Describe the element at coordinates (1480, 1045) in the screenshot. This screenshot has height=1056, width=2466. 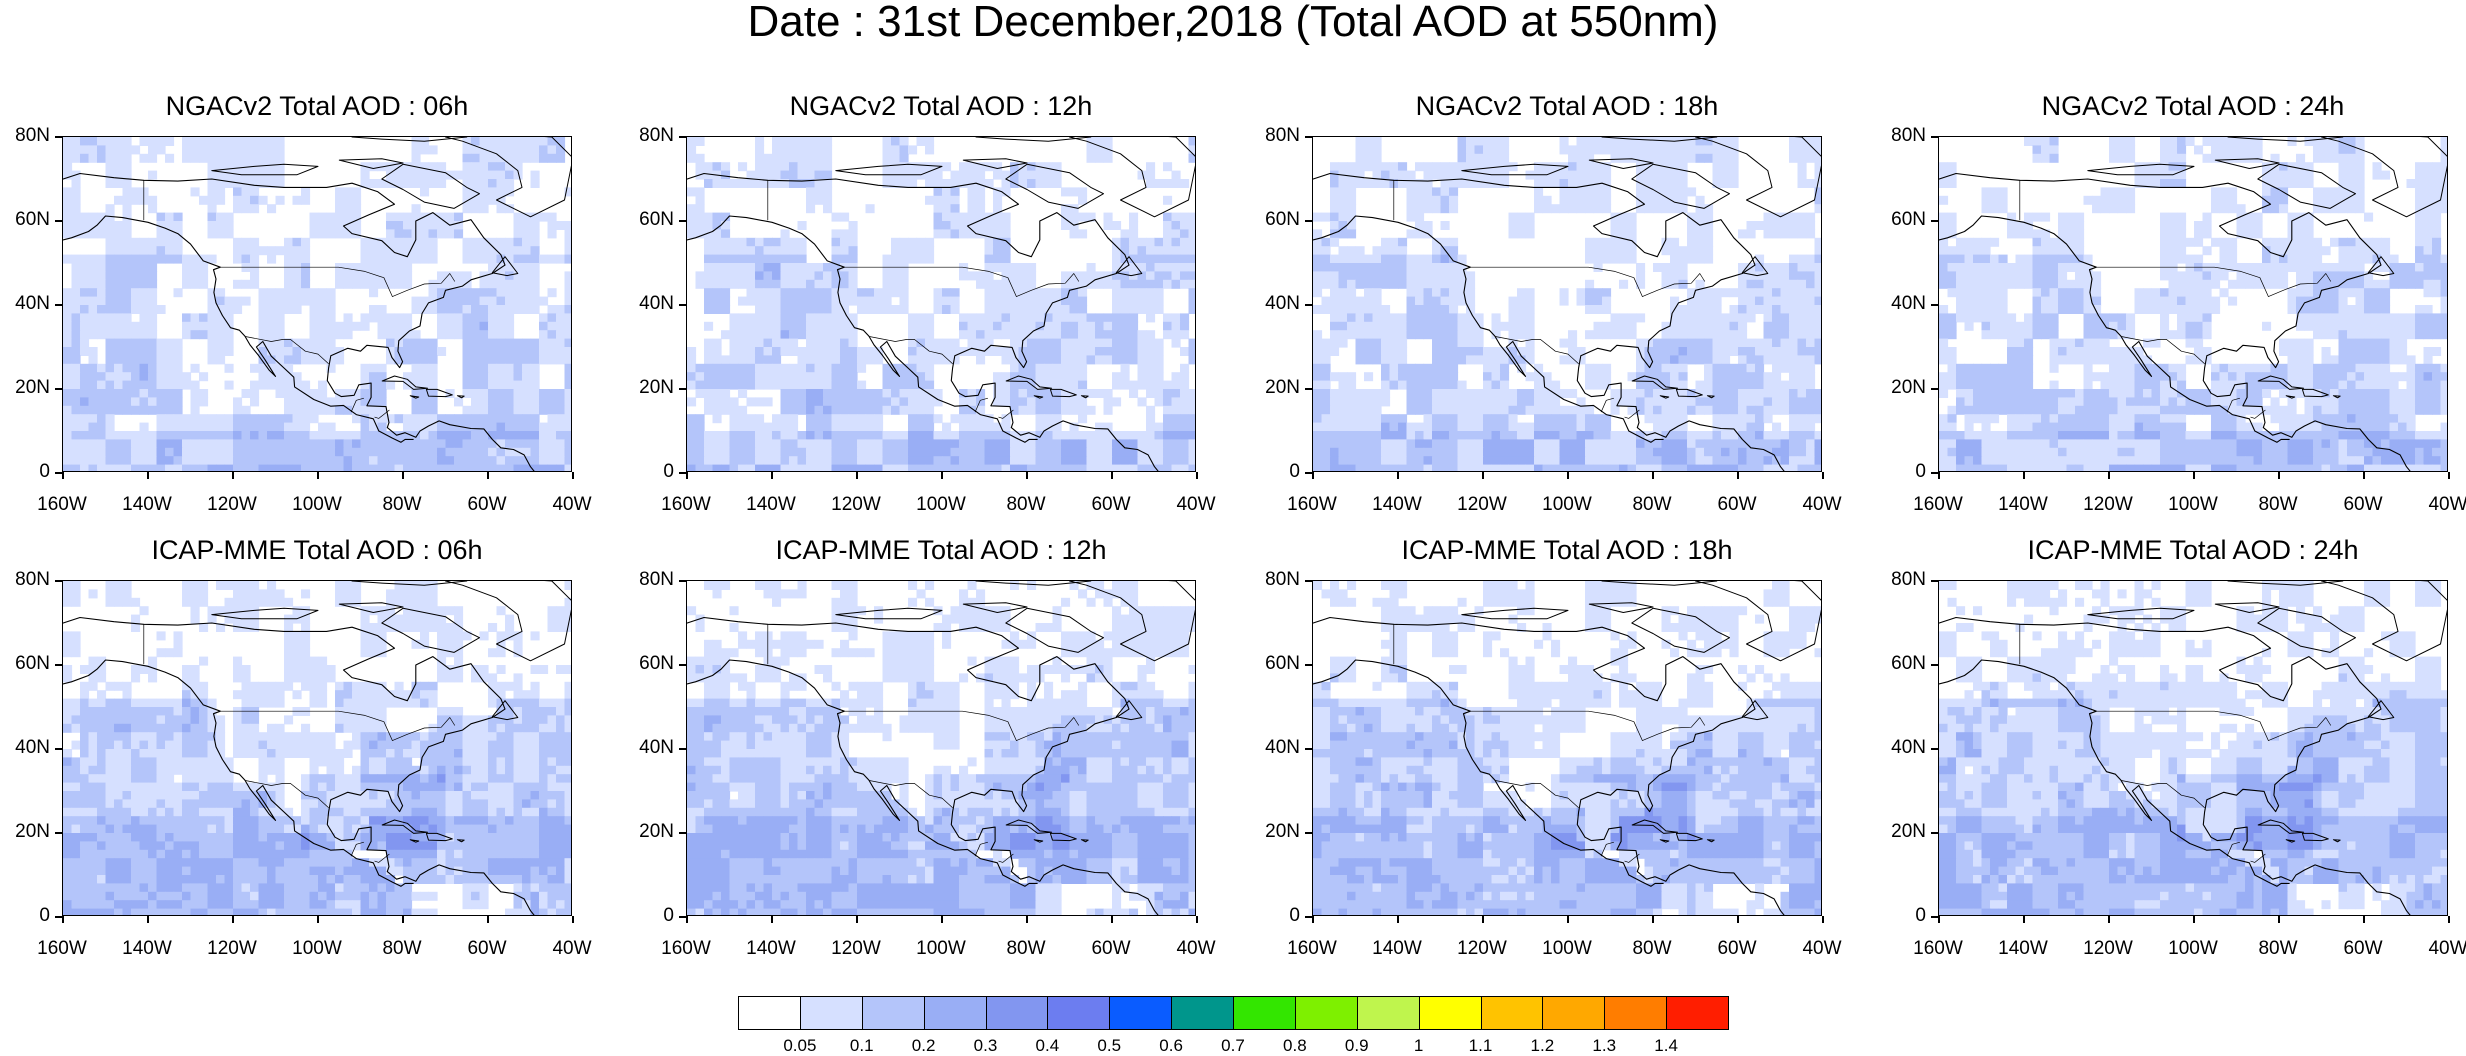
I see `colorbar-label: 1.1` at that location.